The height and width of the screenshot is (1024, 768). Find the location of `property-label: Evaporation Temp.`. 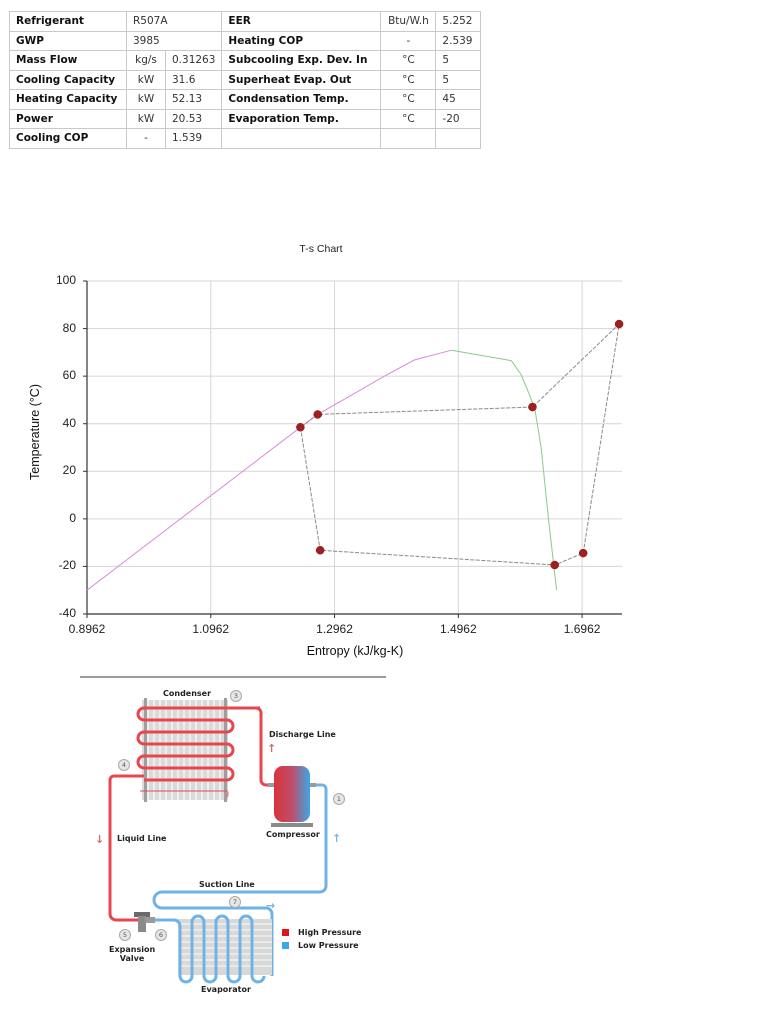

property-label: Evaporation Temp. is located at coordinates (301, 118).